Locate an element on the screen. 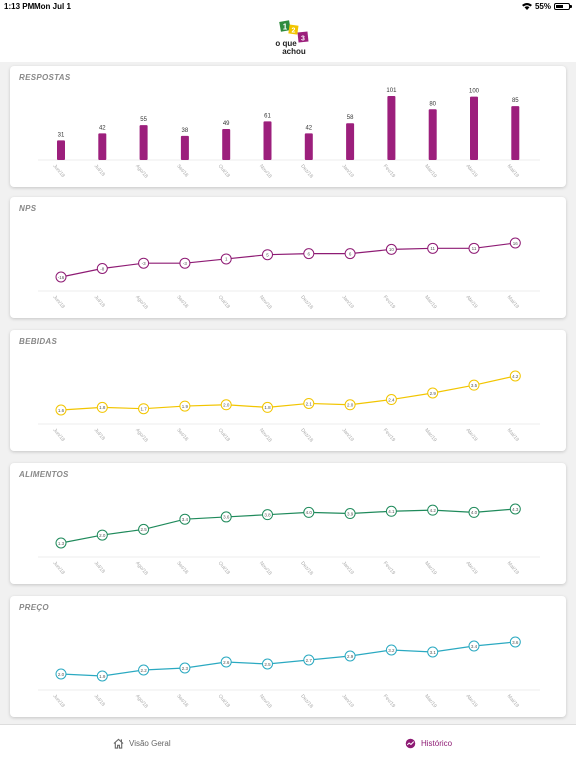  battery-percent: 55% is located at coordinates (542, 6).